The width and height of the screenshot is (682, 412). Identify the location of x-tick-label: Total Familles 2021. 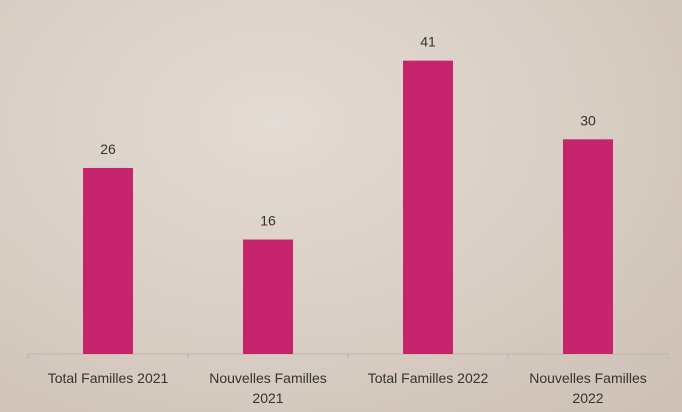
(108, 378).